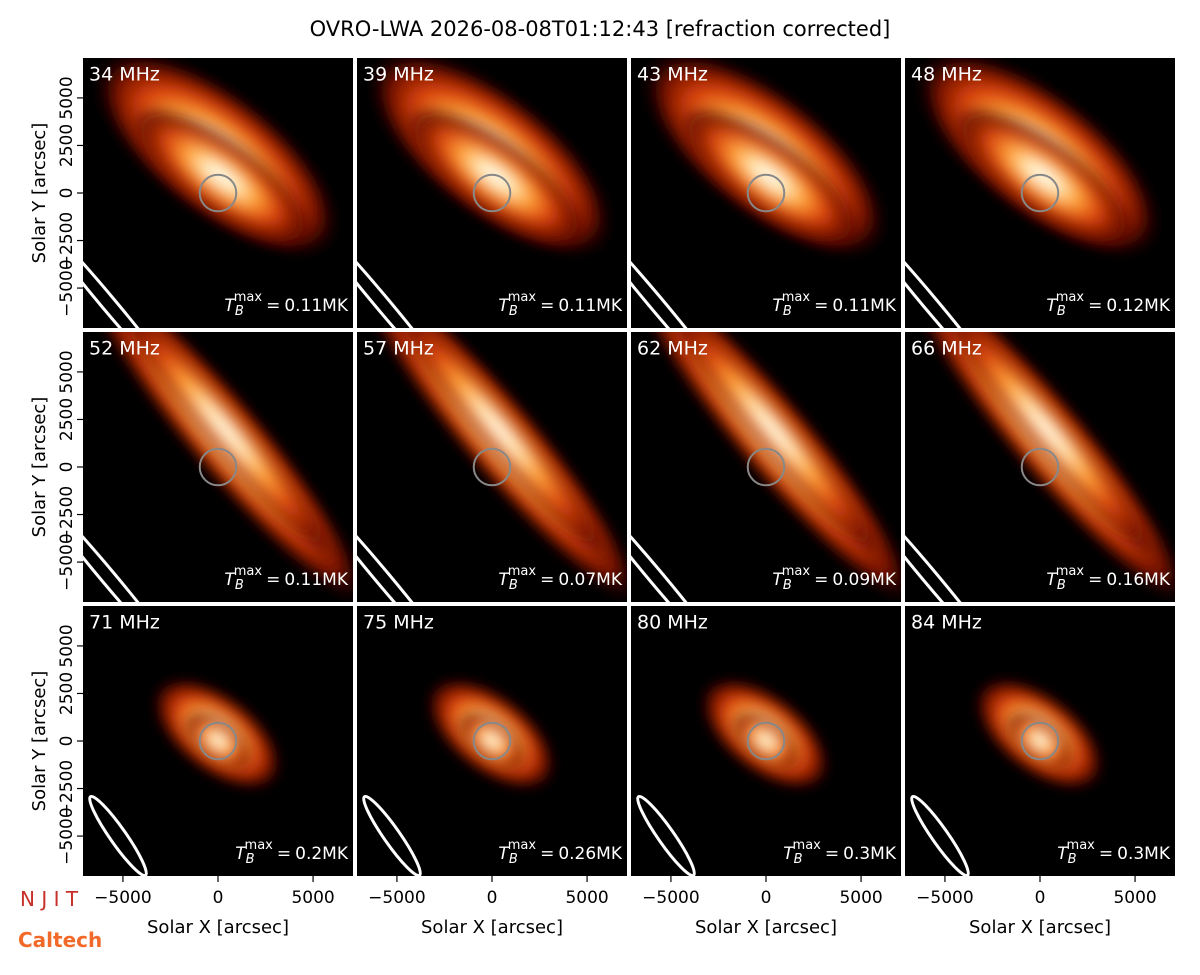  I want to click on tb-max: TBmax = 0.3MK, so click(1114, 852).